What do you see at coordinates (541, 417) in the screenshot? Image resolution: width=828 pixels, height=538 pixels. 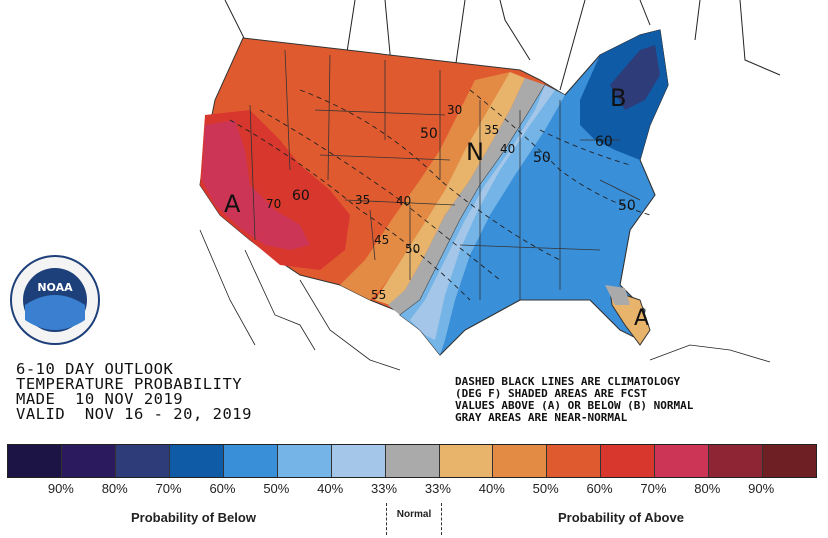 I see `note-line-4: GRAY AREAS ARE NEAR-NORMAL` at bounding box center [541, 417].